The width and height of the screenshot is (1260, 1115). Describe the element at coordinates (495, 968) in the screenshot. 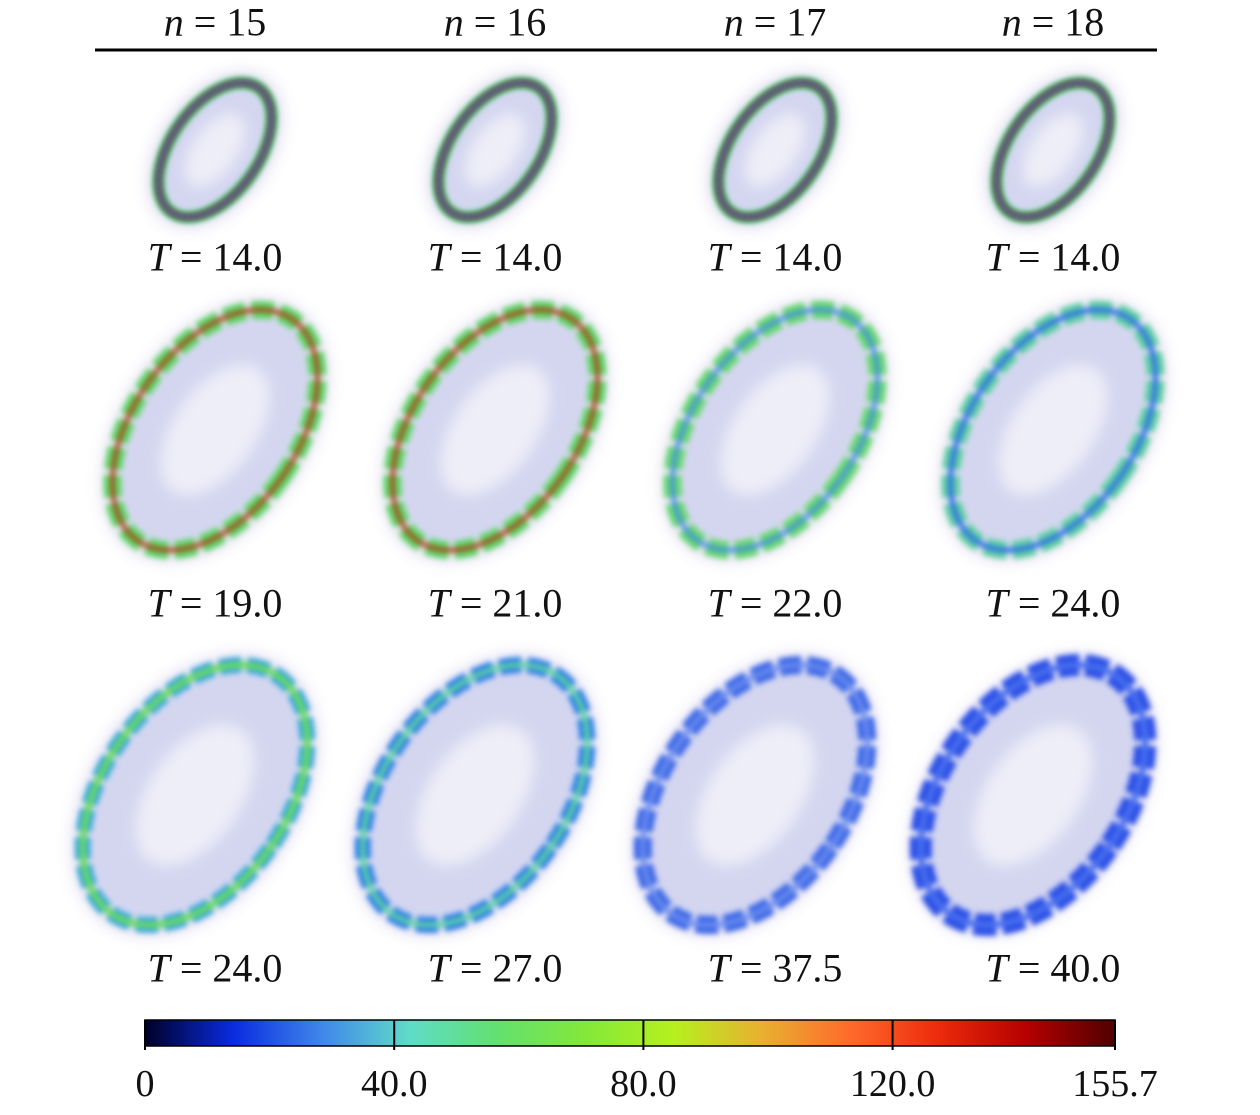

I see `time-label: T = 27.0` at that location.